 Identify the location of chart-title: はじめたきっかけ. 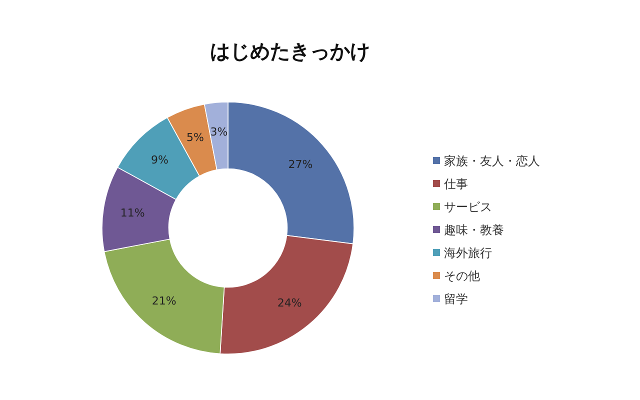
(290, 51).